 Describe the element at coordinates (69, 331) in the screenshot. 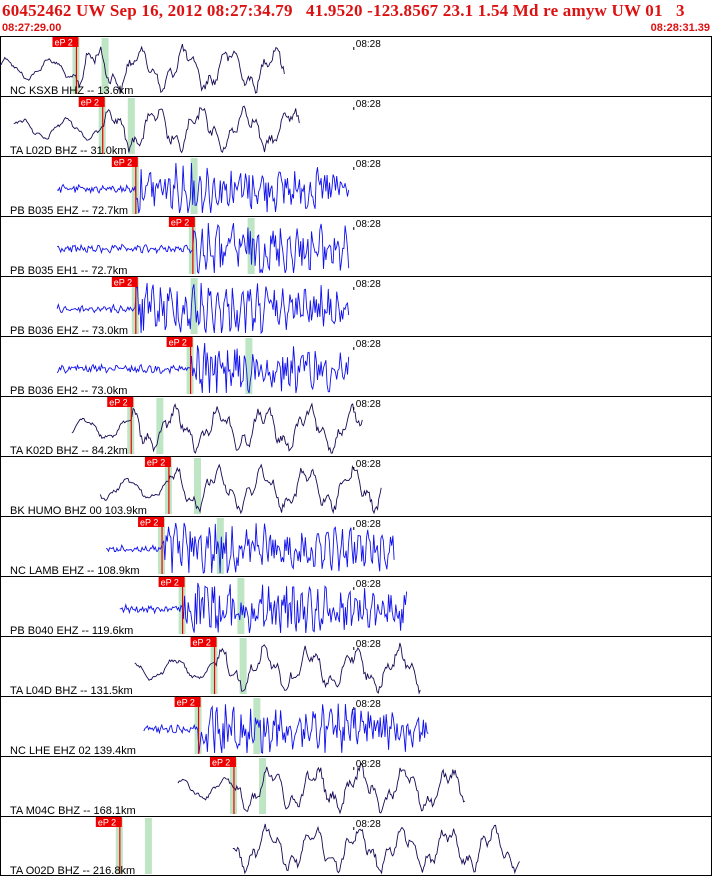

I see `station-label: PB B036 EHZ -- 73.0km` at that location.